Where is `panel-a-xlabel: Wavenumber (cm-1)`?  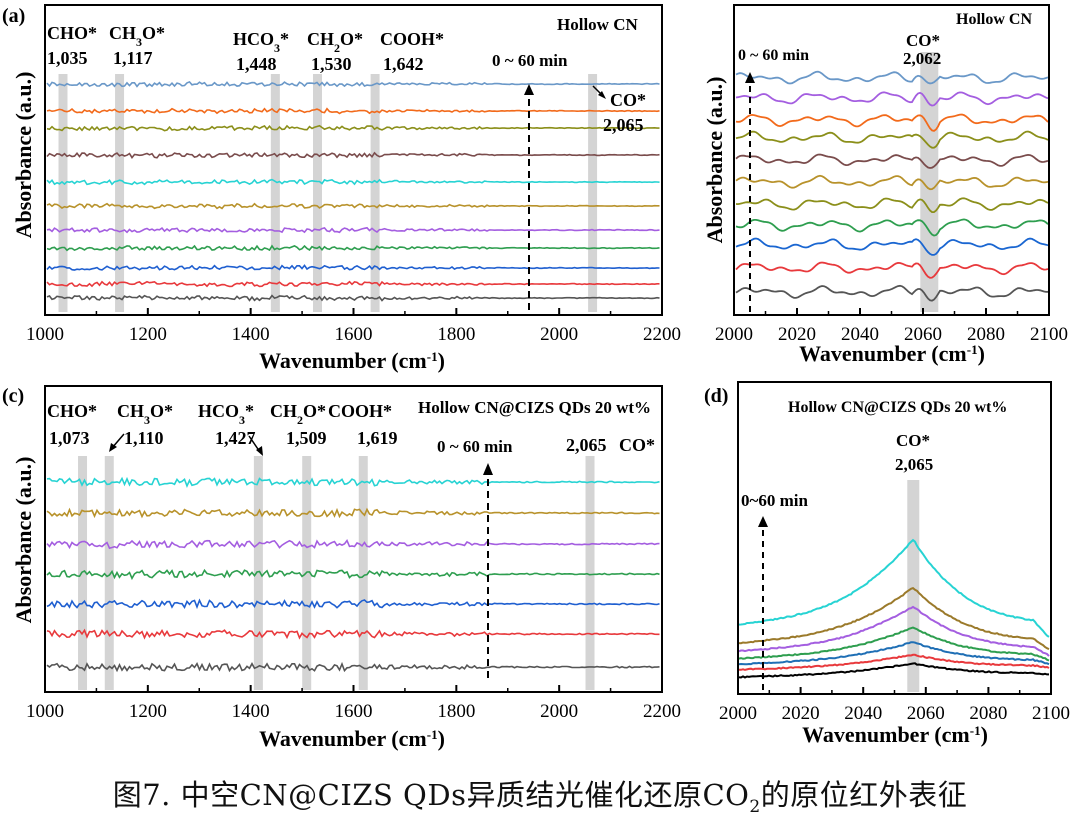 panel-a-xlabel: Wavenumber (cm-1) is located at coordinates (352, 360).